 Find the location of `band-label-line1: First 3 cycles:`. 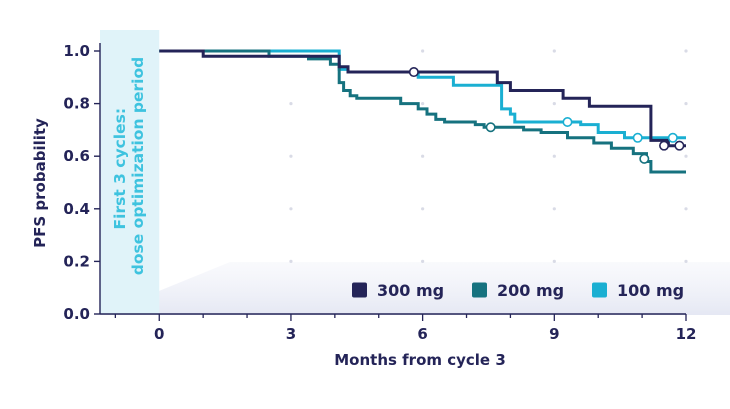

band-label-line1: First 3 cycles: is located at coordinates (120, 169).